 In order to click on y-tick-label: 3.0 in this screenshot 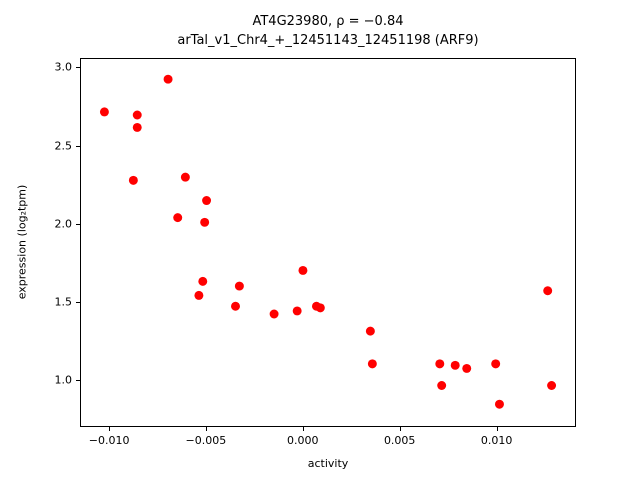, I will do `click(63, 67)`.